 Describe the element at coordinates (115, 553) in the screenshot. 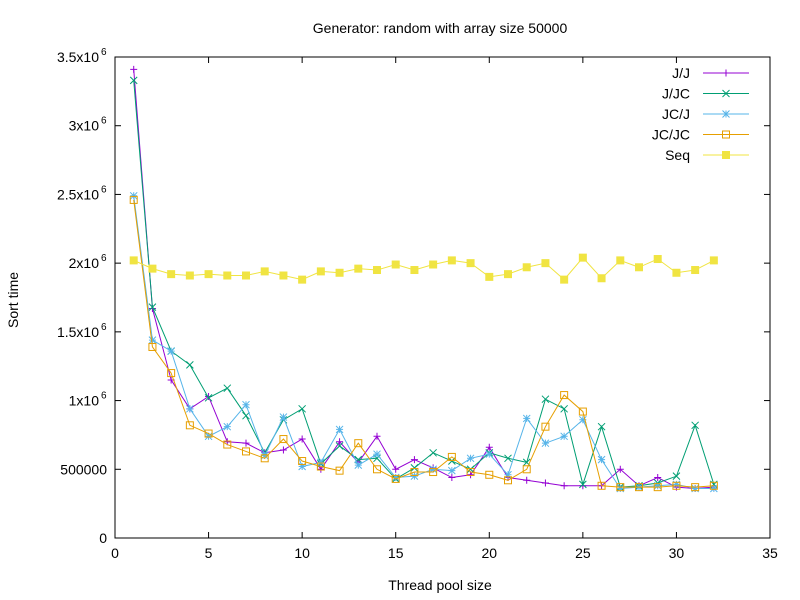

I see `x-tick-label: 0` at that location.